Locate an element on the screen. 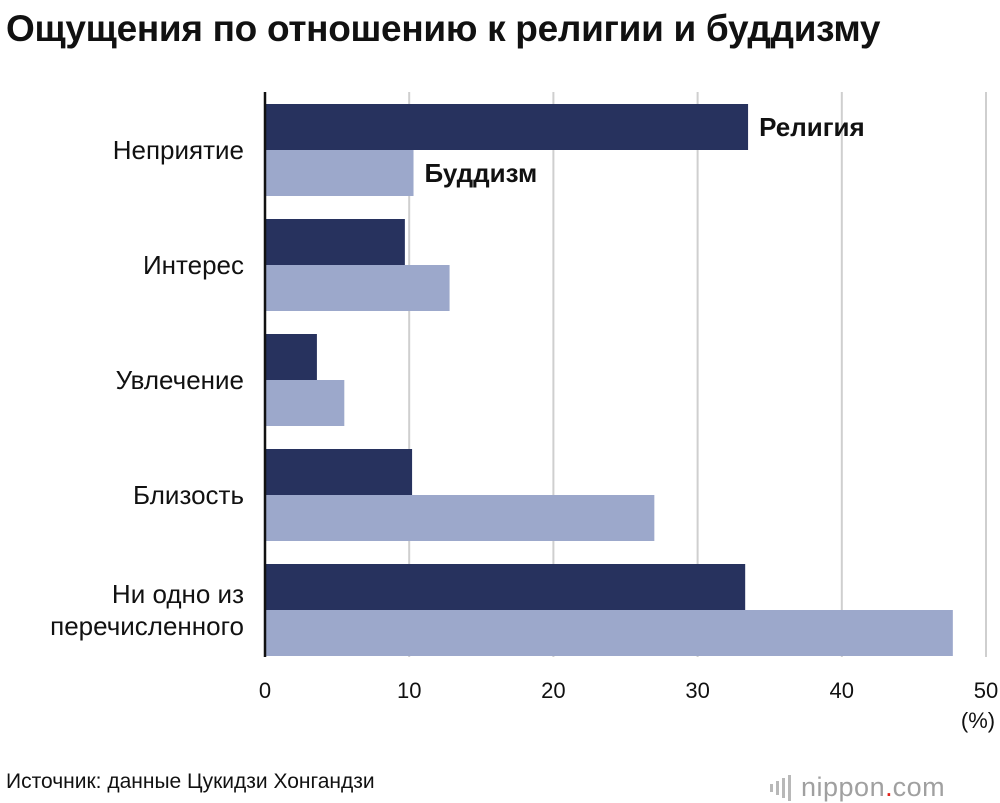 This screenshot has width=1000, height=803. nippon-logo: nippon. com is located at coordinates (857, 787).